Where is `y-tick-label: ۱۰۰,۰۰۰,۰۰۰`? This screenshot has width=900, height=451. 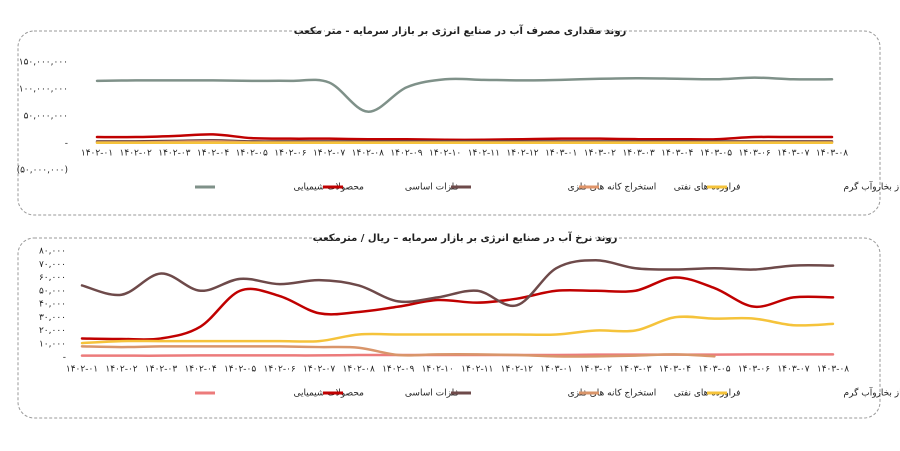
y-tick-label: ۱۰۰,۰۰۰,۰۰۰ is located at coordinates (43, 90).